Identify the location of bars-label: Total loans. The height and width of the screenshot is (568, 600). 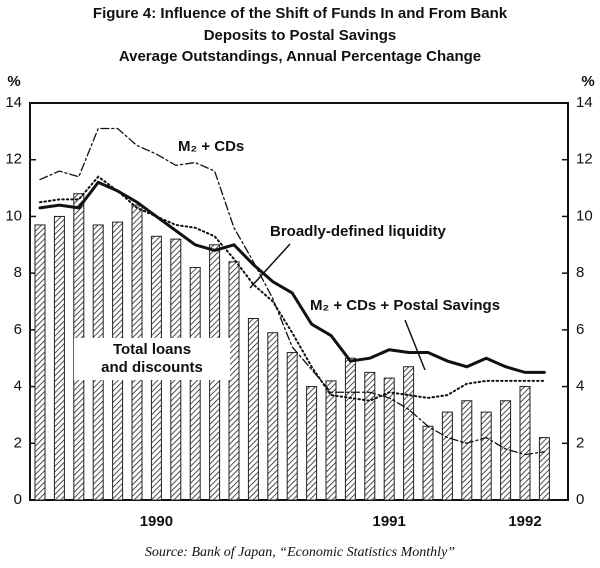
(152, 349).